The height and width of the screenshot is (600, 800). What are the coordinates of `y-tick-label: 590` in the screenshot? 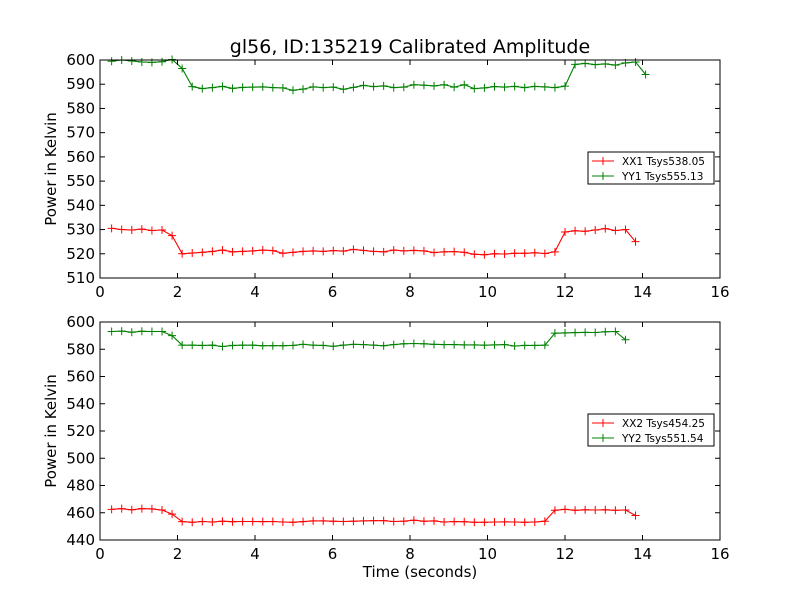 It's located at (80, 84).